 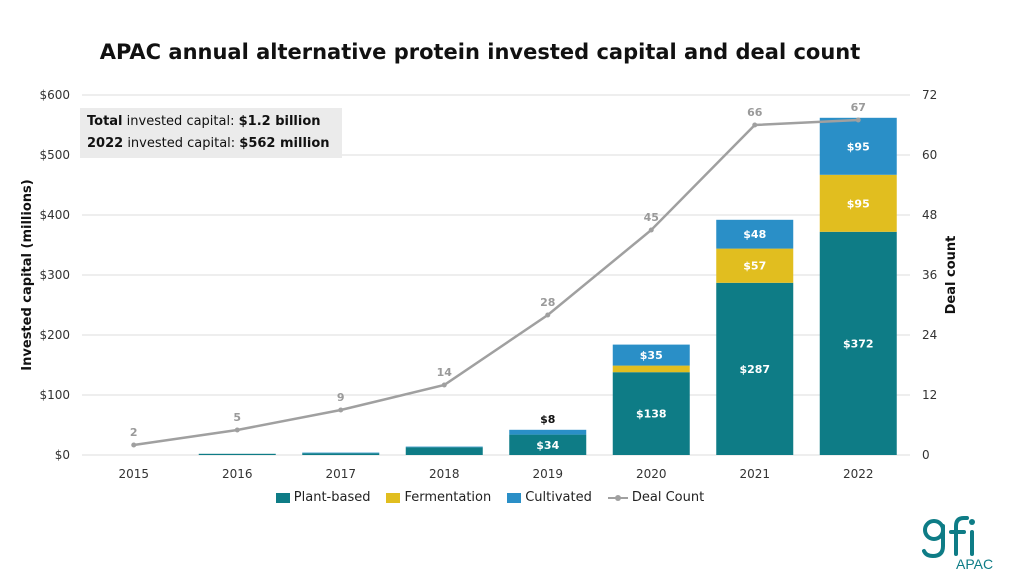 What do you see at coordinates (972, 522) in the screenshot?
I see `logo-dot` at bounding box center [972, 522].